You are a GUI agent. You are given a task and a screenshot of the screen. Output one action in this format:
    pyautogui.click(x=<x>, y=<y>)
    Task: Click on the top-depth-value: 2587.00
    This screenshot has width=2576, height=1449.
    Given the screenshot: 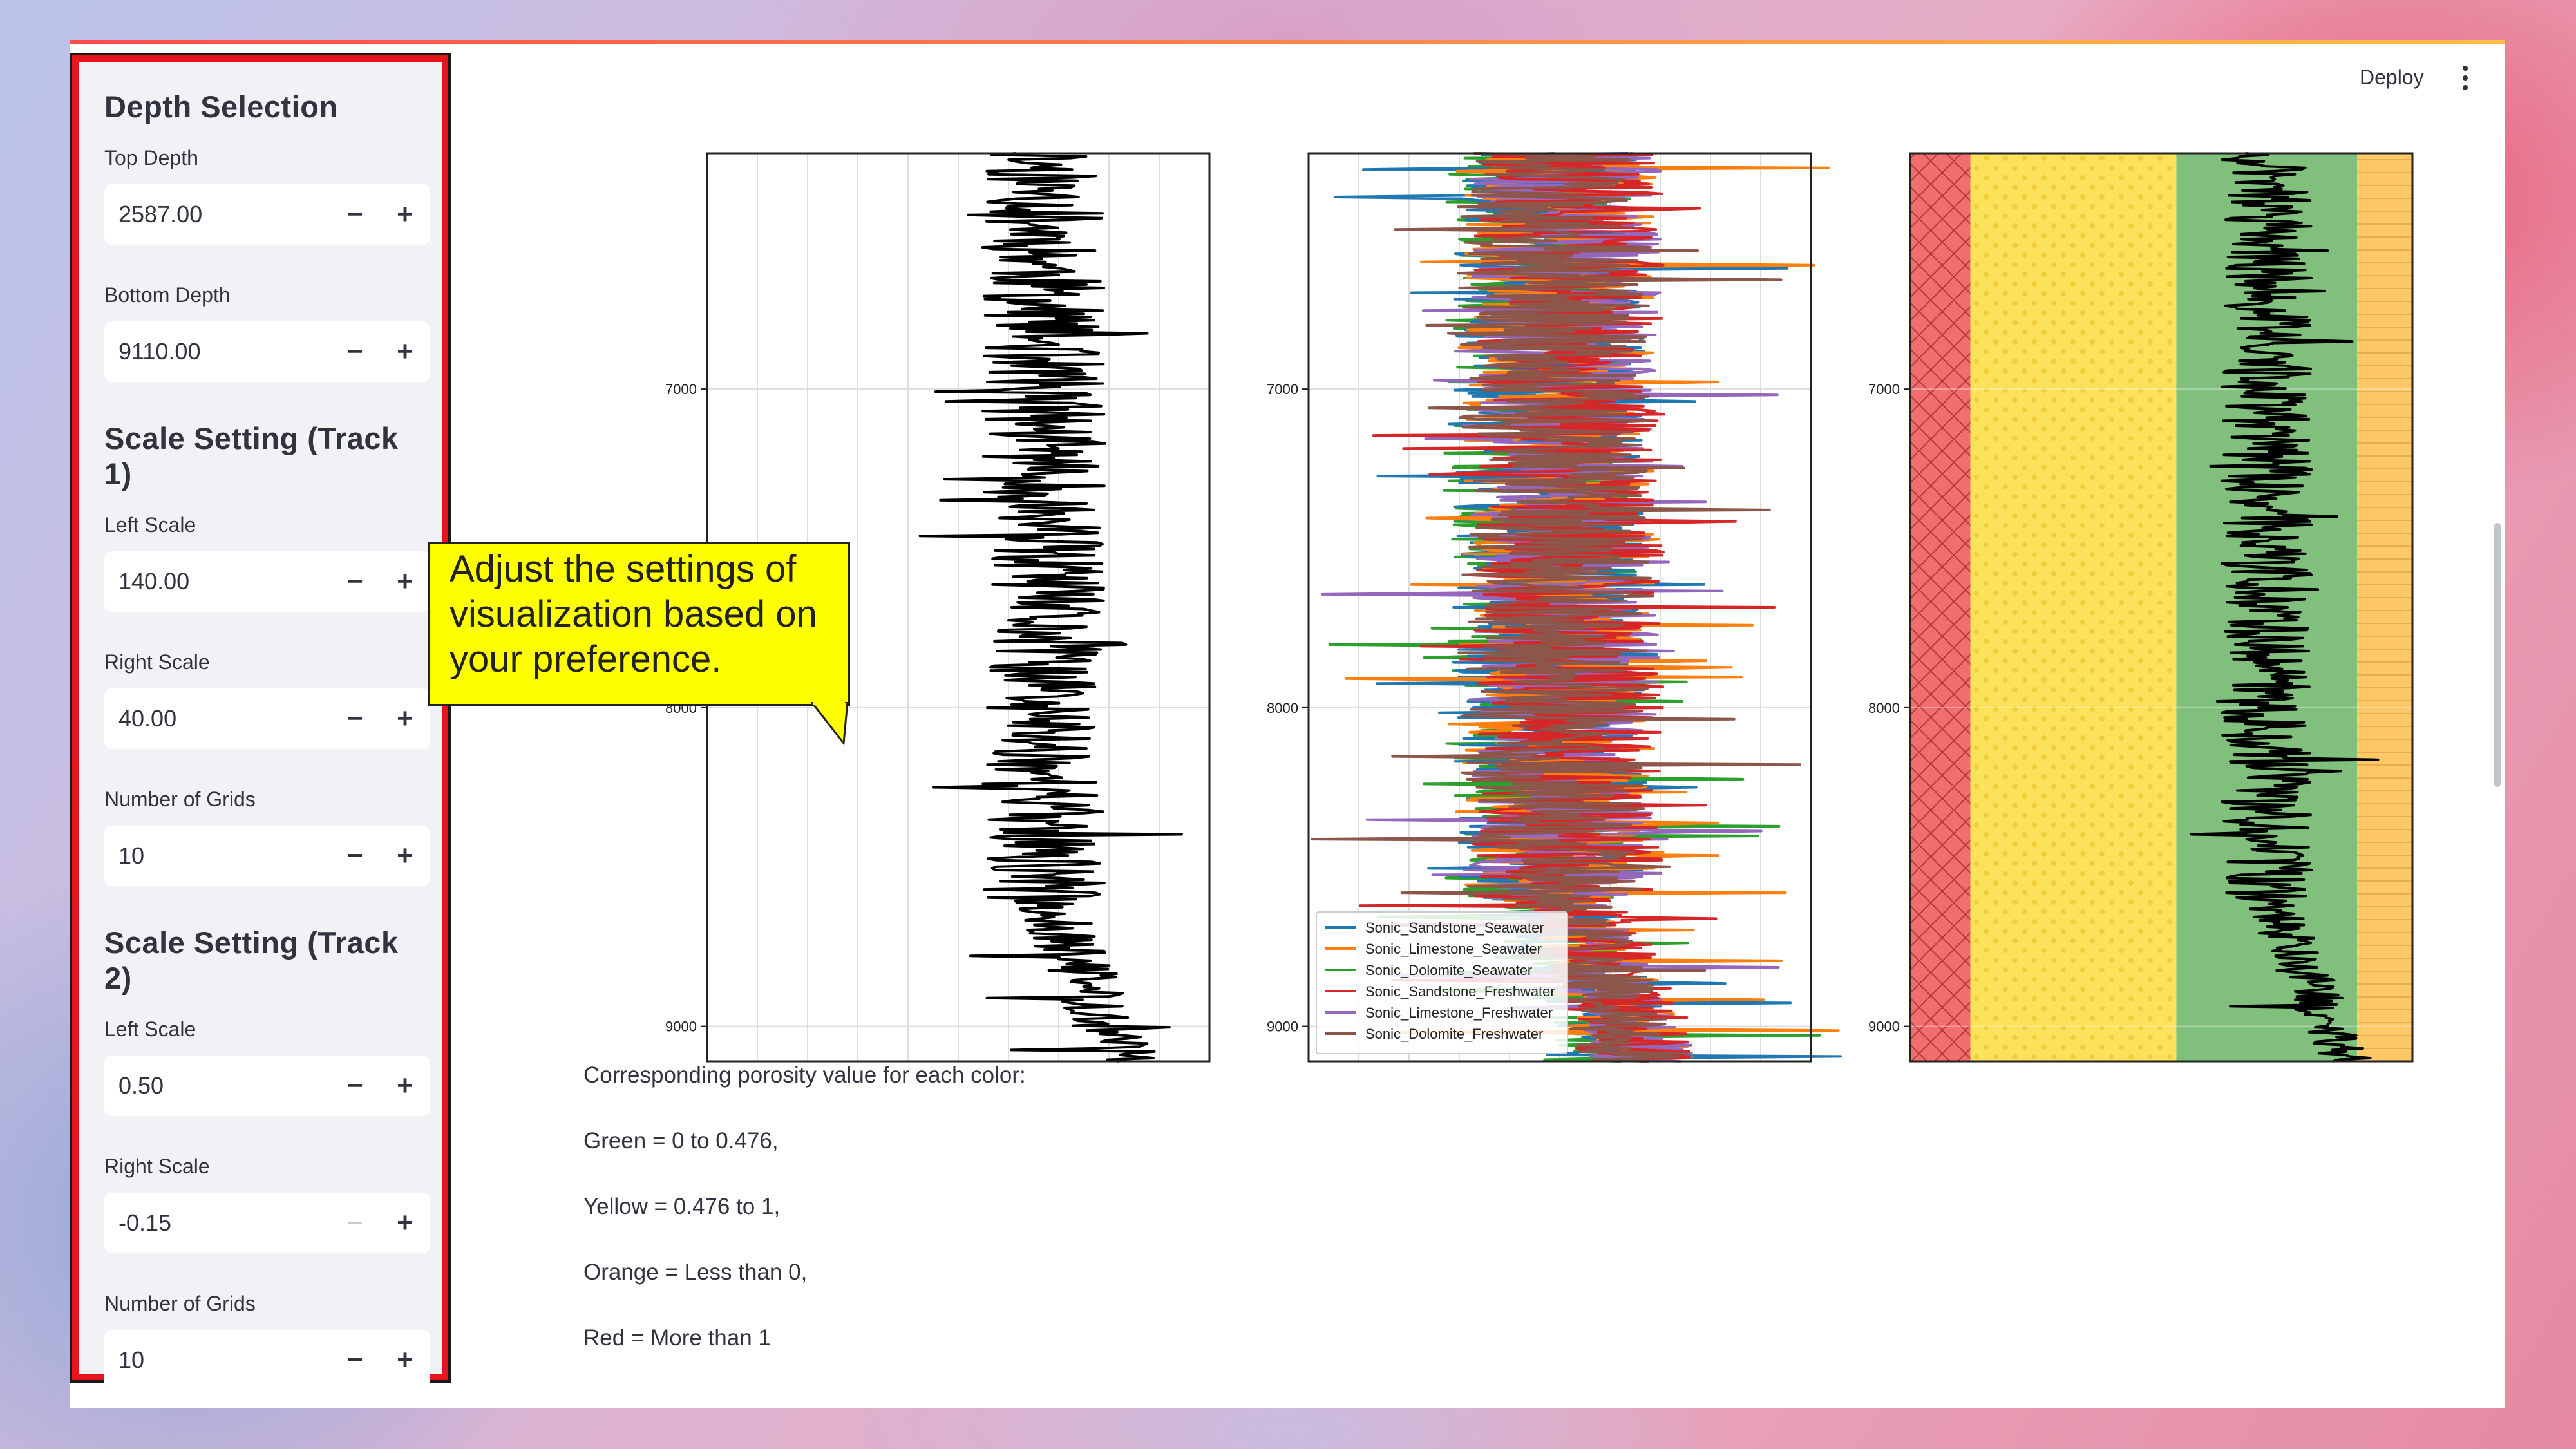 What is the action you would take?
    pyautogui.click(x=160, y=214)
    